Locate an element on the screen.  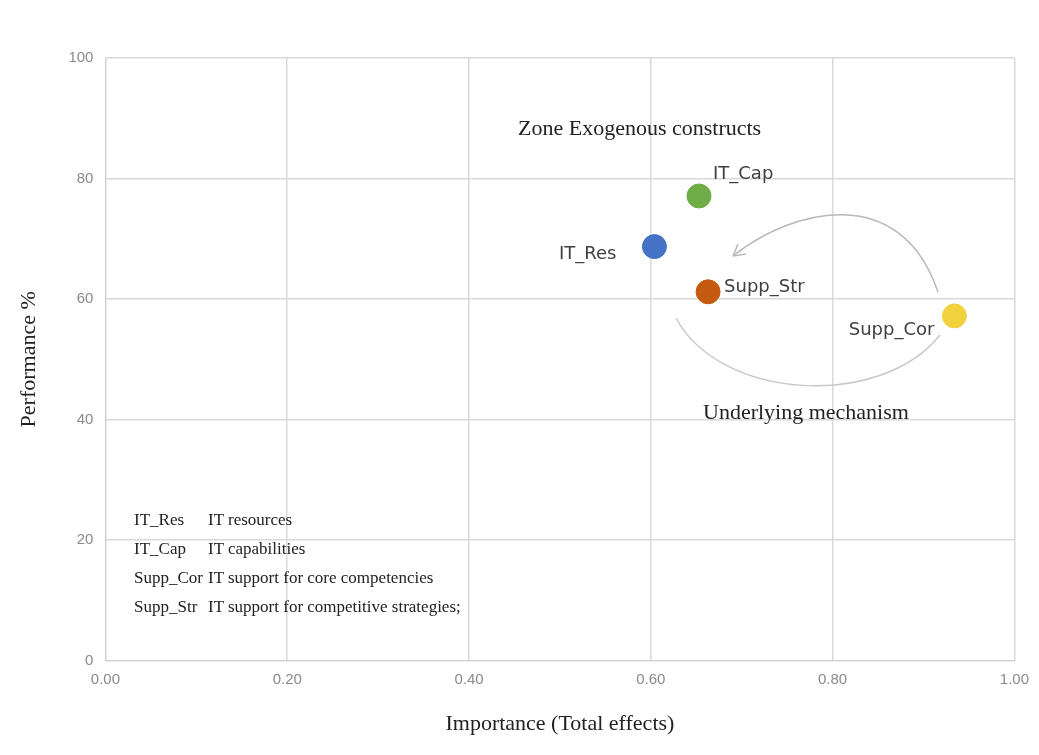
y-tick-label: 80 is located at coordinates (85, 177).